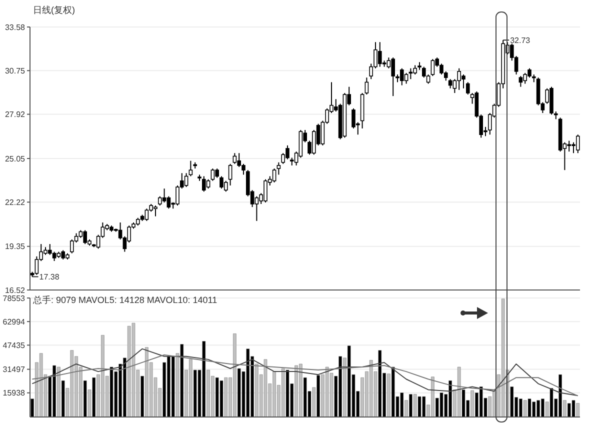  What do you see at coordinates (14, 298) in the screenshot?
I see `y-tick-label: 78553` at bounding box center [14, 298].